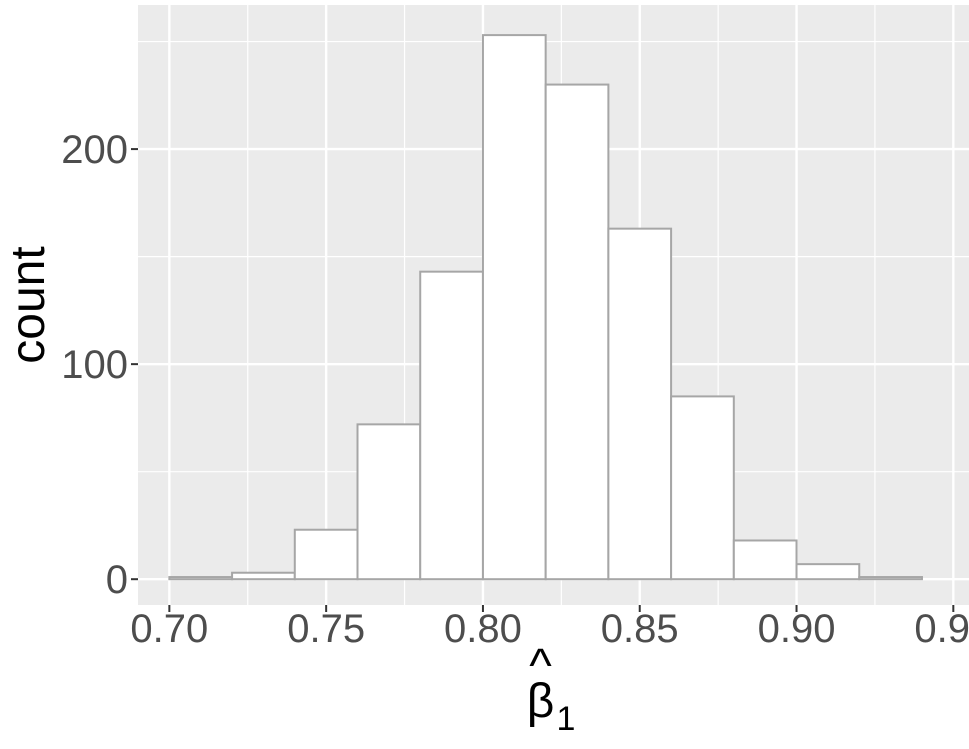 This screenshot has width=969, height=749. I want to click on x-tick-label: 0.85, so click(640, 629).